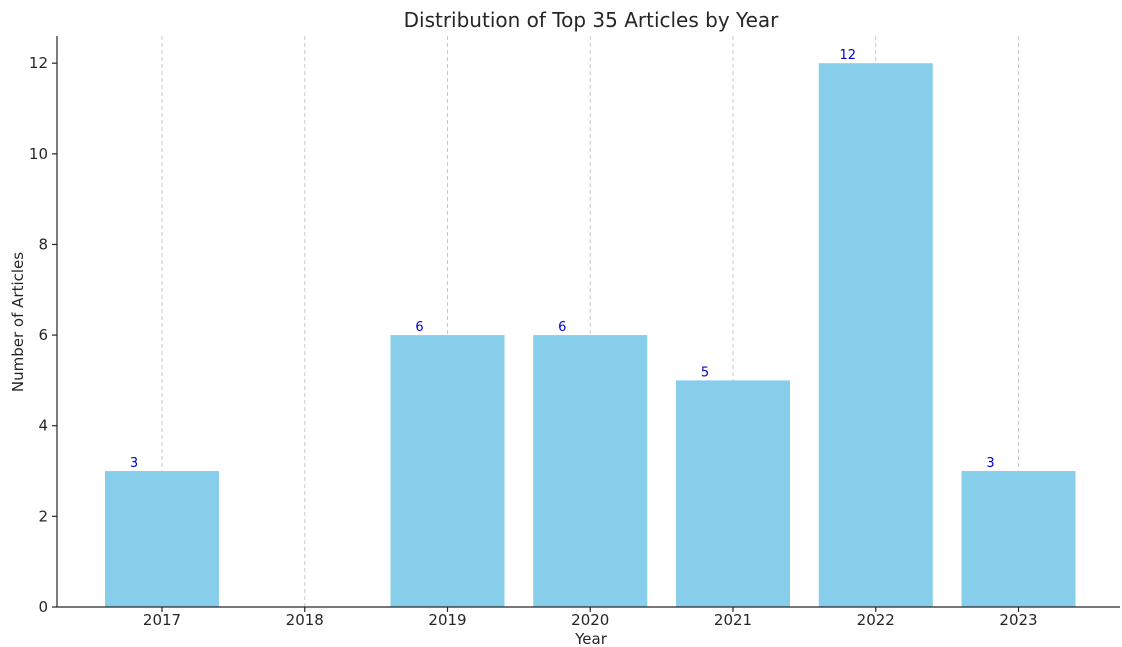 This screenshot has width=1122, height=647. What do you see at coordinates (733, 620) in the screenshot?
I see `x-tick-label-2021: 2021` at bounding box center [733, 620].